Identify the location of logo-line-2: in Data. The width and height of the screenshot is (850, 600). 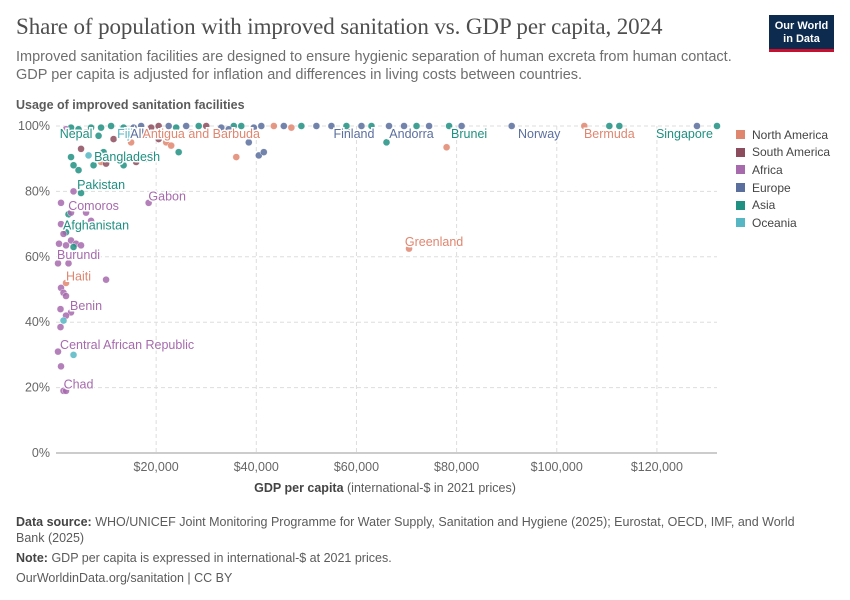
(801, 39).